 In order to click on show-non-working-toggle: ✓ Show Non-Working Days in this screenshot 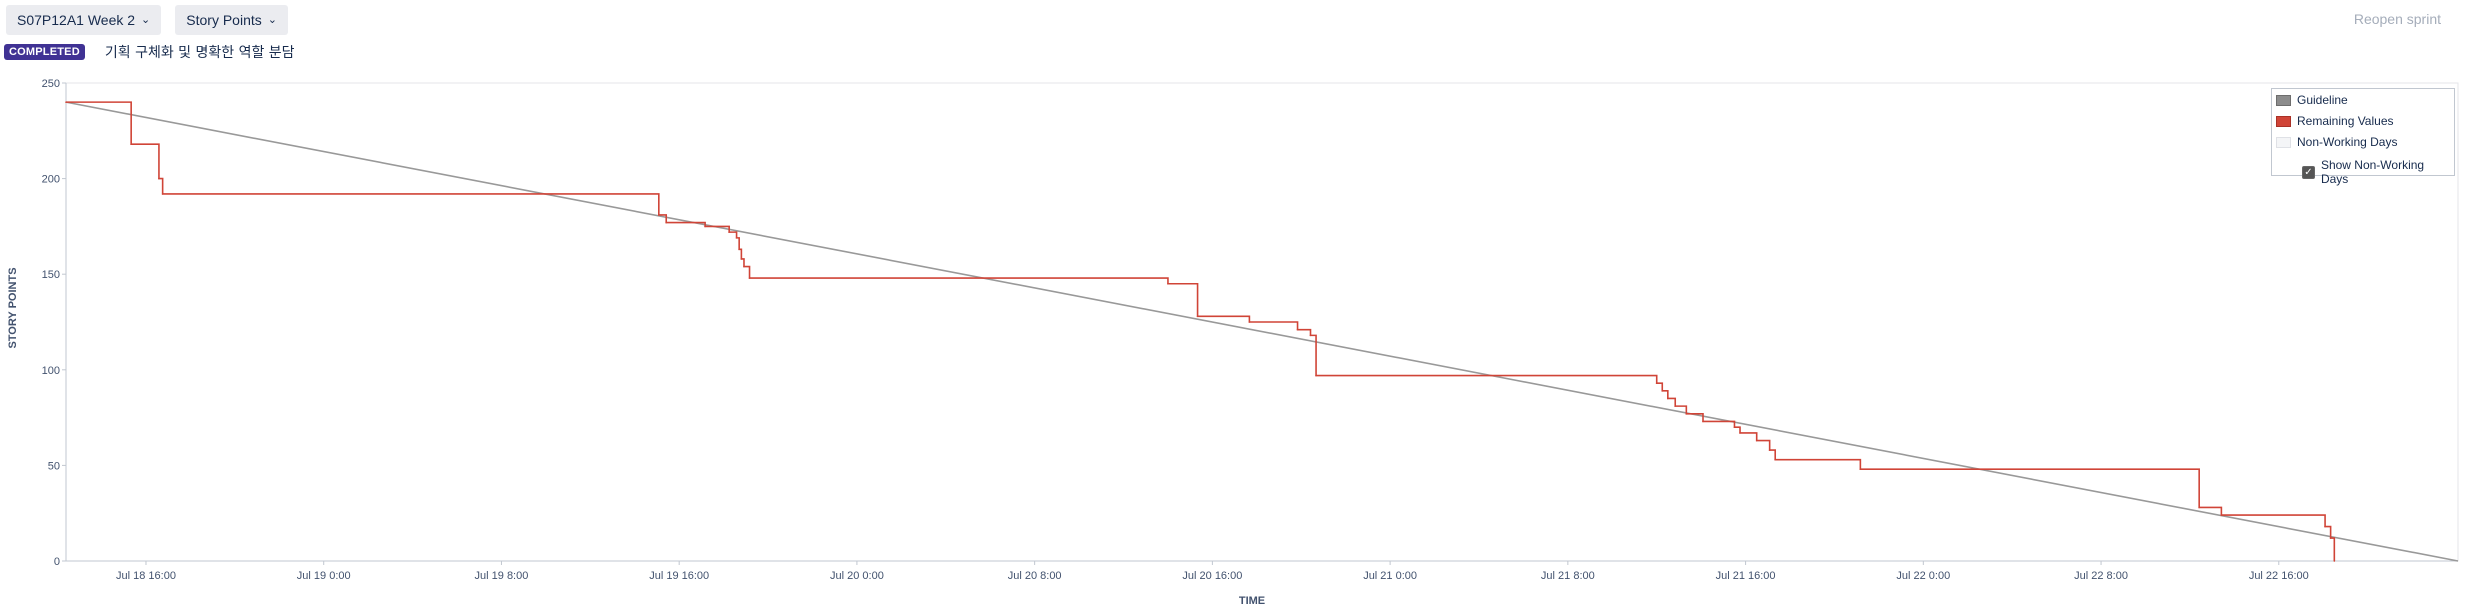, I will do `click(2378, 172)`.